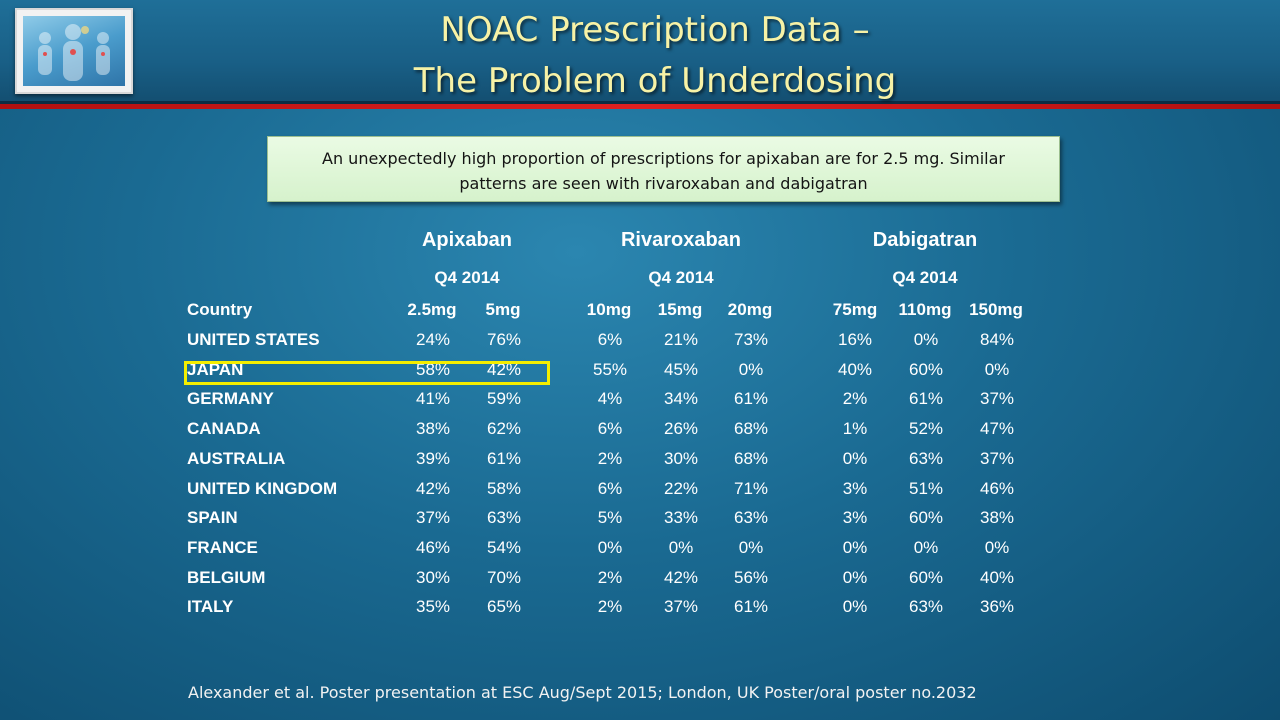  I want to click on percentage-cell: 33%, so click(681, 517).